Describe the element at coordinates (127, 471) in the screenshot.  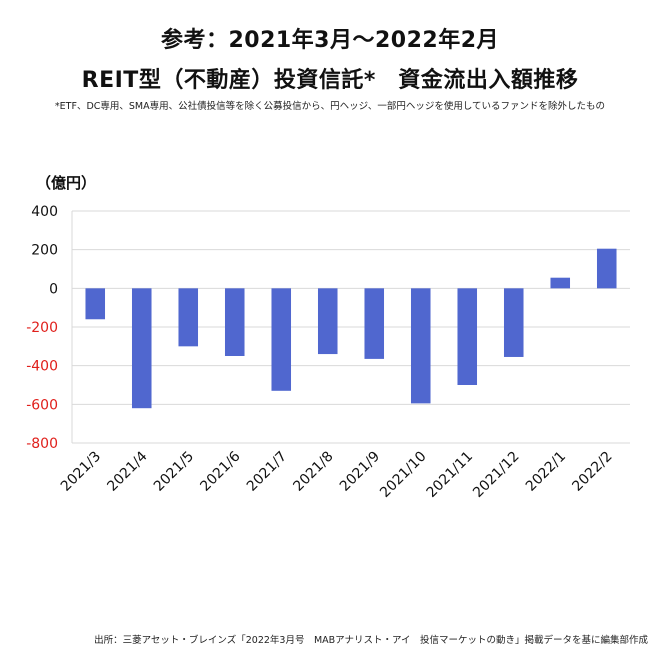
I see `x-tick-label: 2021/4` at that location.